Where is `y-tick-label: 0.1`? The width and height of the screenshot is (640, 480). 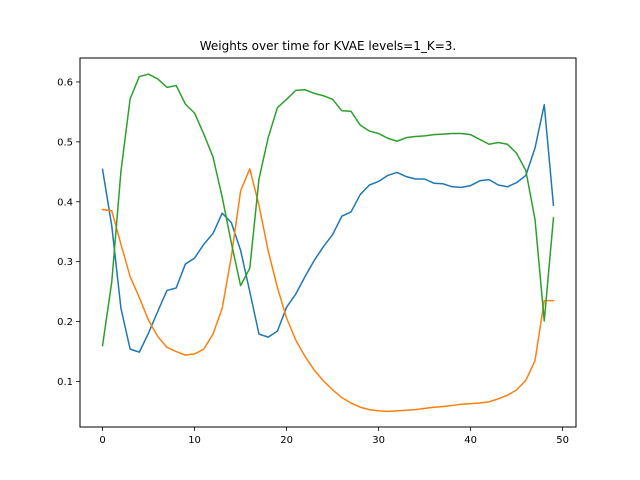 y-tick-label: 0.1 is located at coordinates (65, 382).